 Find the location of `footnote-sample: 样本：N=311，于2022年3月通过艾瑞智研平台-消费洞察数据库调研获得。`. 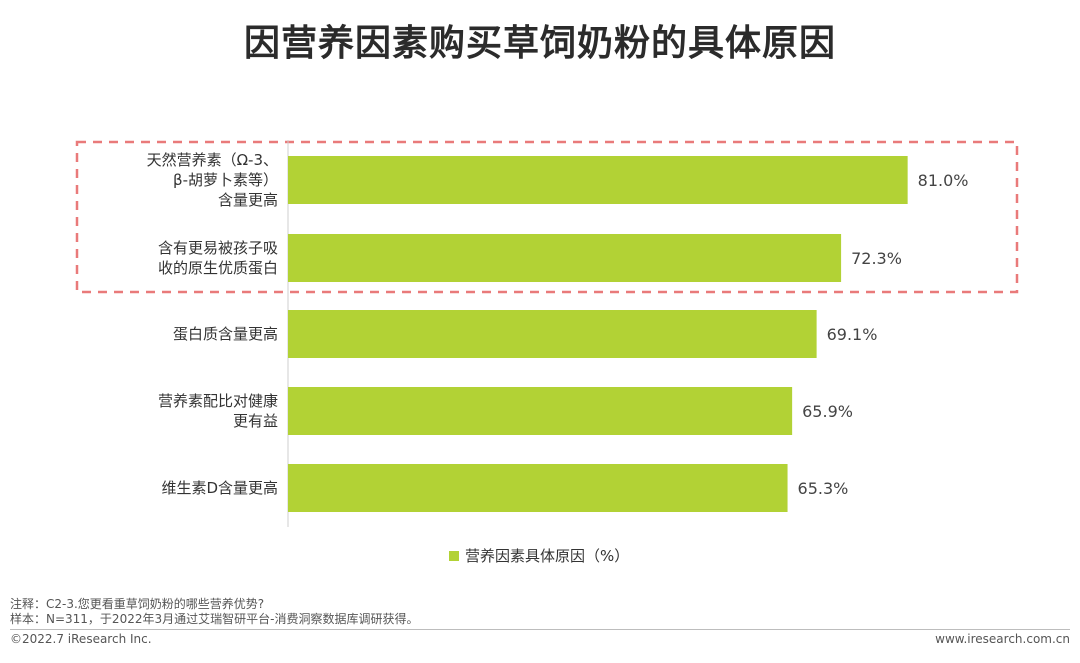

footnote-sample: 样本：N=311，于2022年3月通过艾瑞智研平台-消费洞察数据库调研获得。 is located at coordinates (214, 619).